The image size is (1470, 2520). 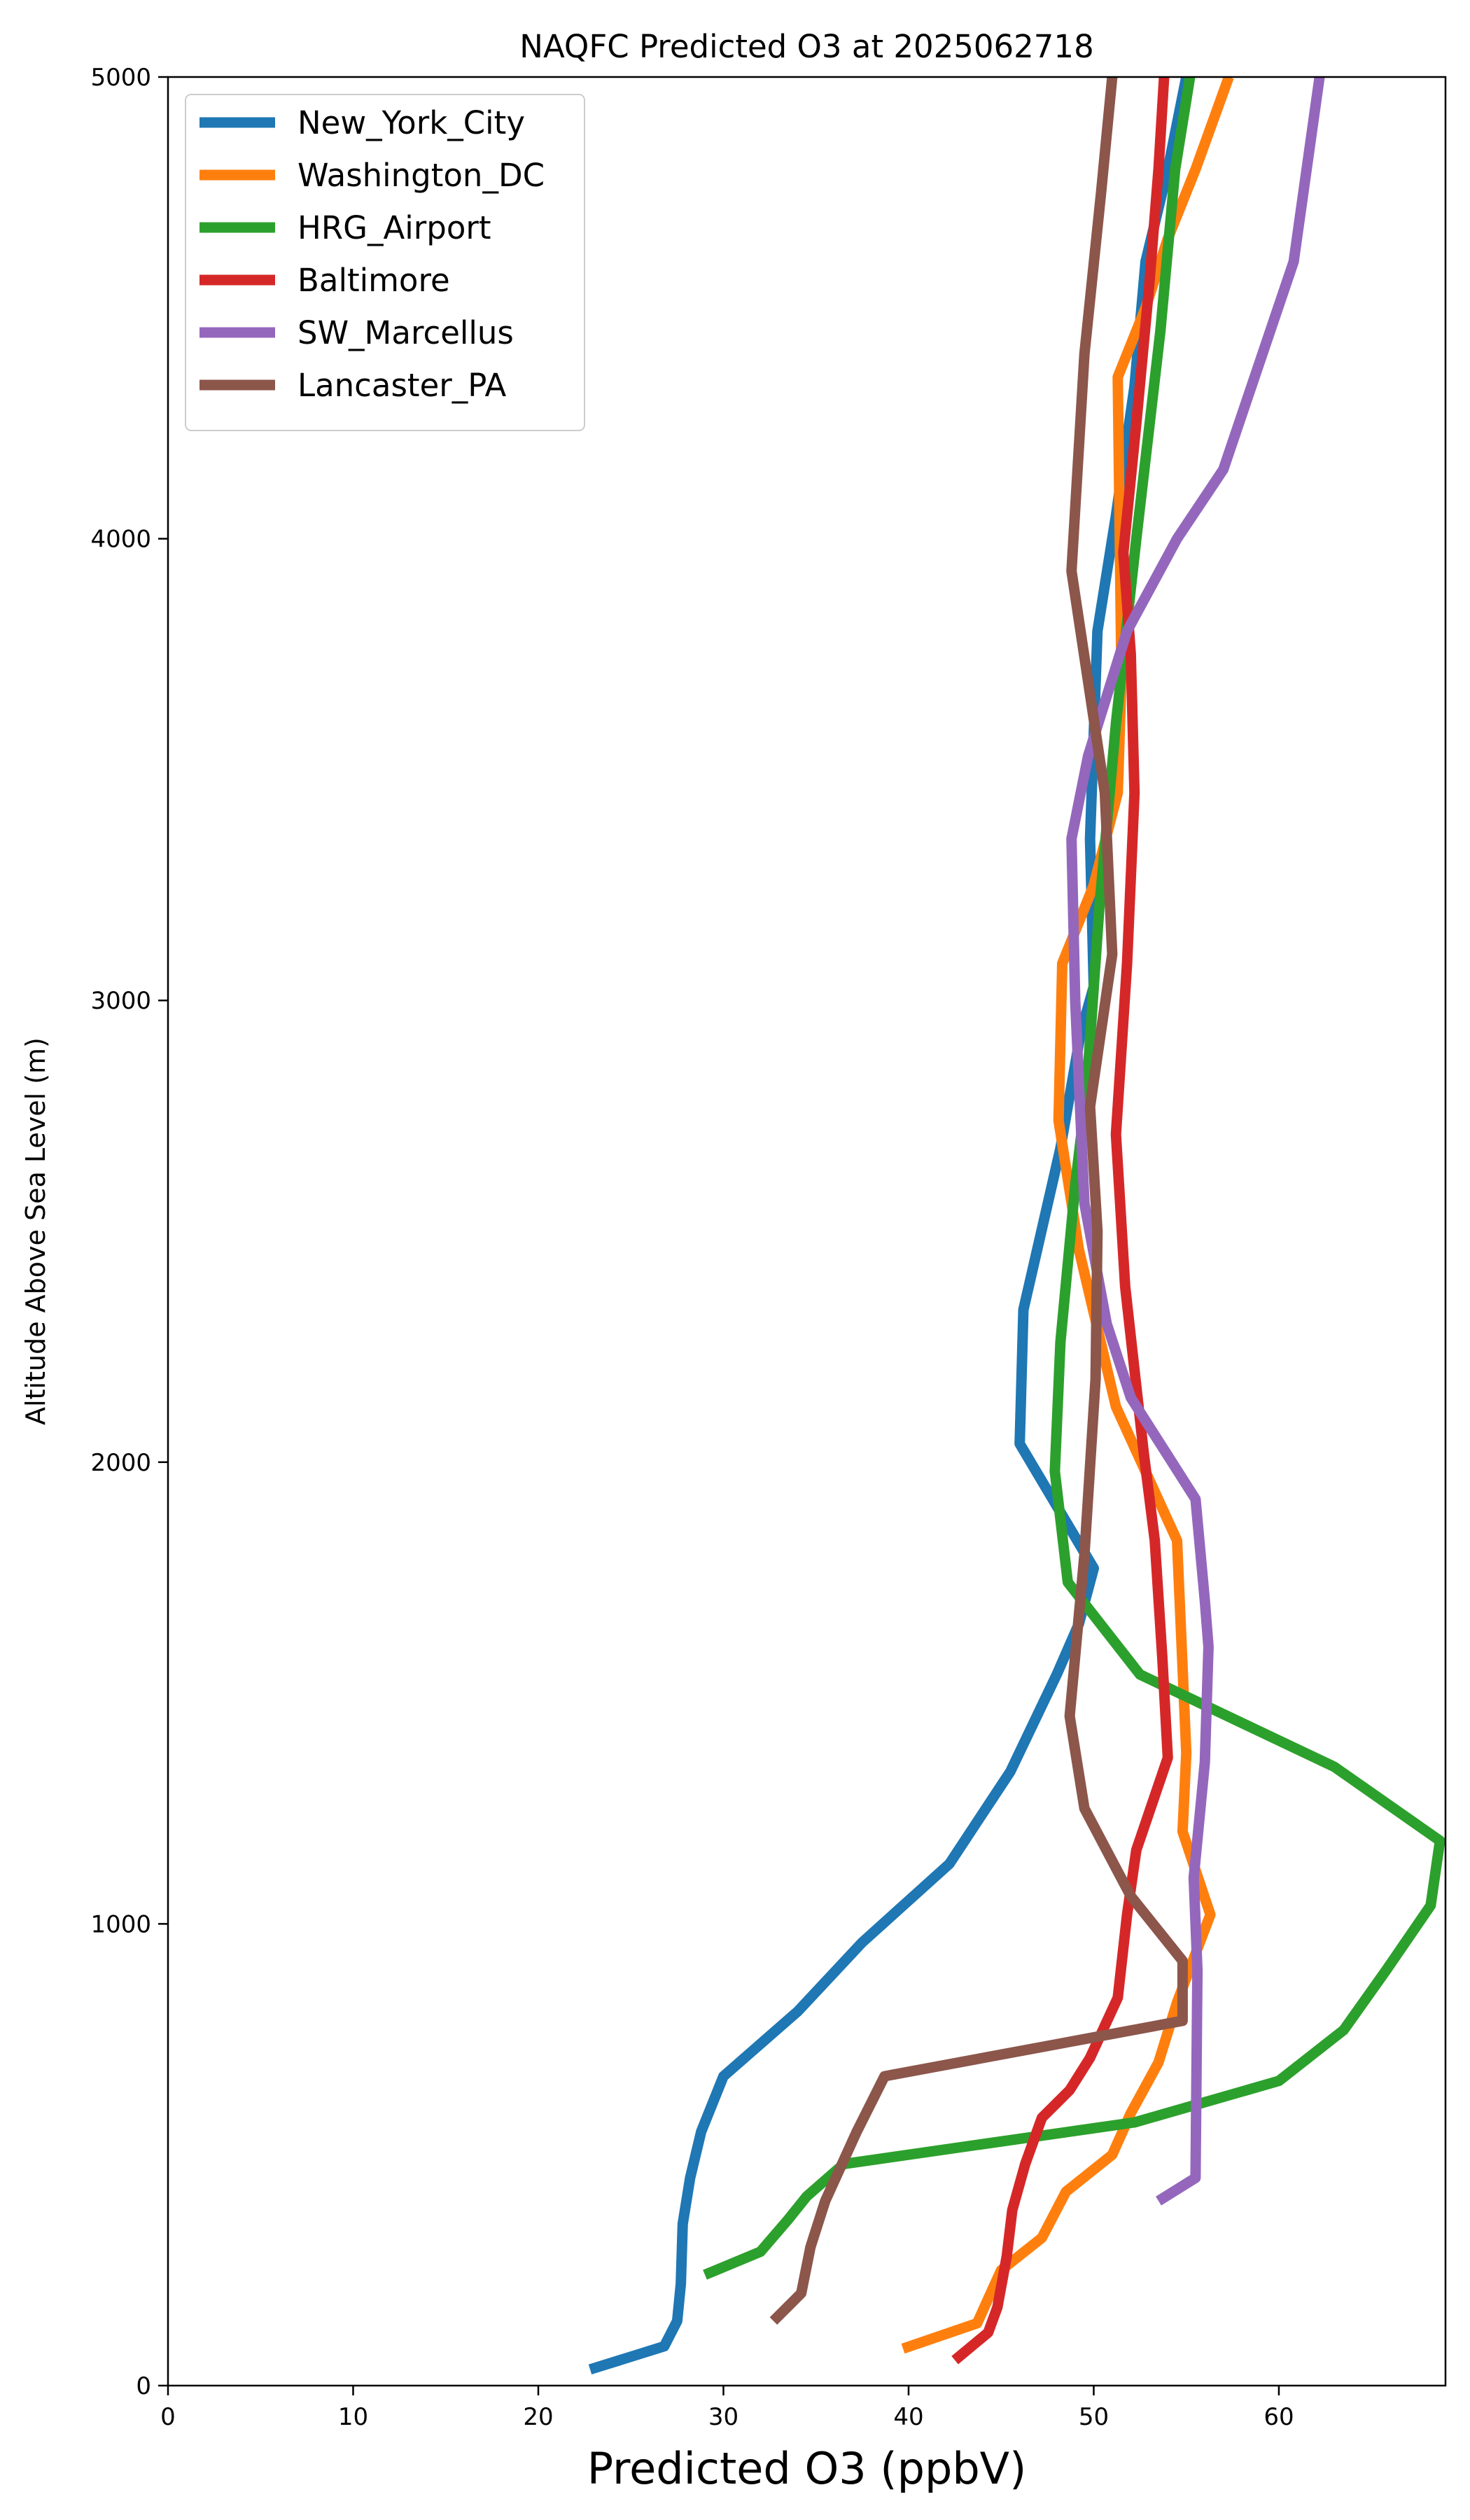 I want to click on legend-label: Washington_DC, so click(x=421, y=175).